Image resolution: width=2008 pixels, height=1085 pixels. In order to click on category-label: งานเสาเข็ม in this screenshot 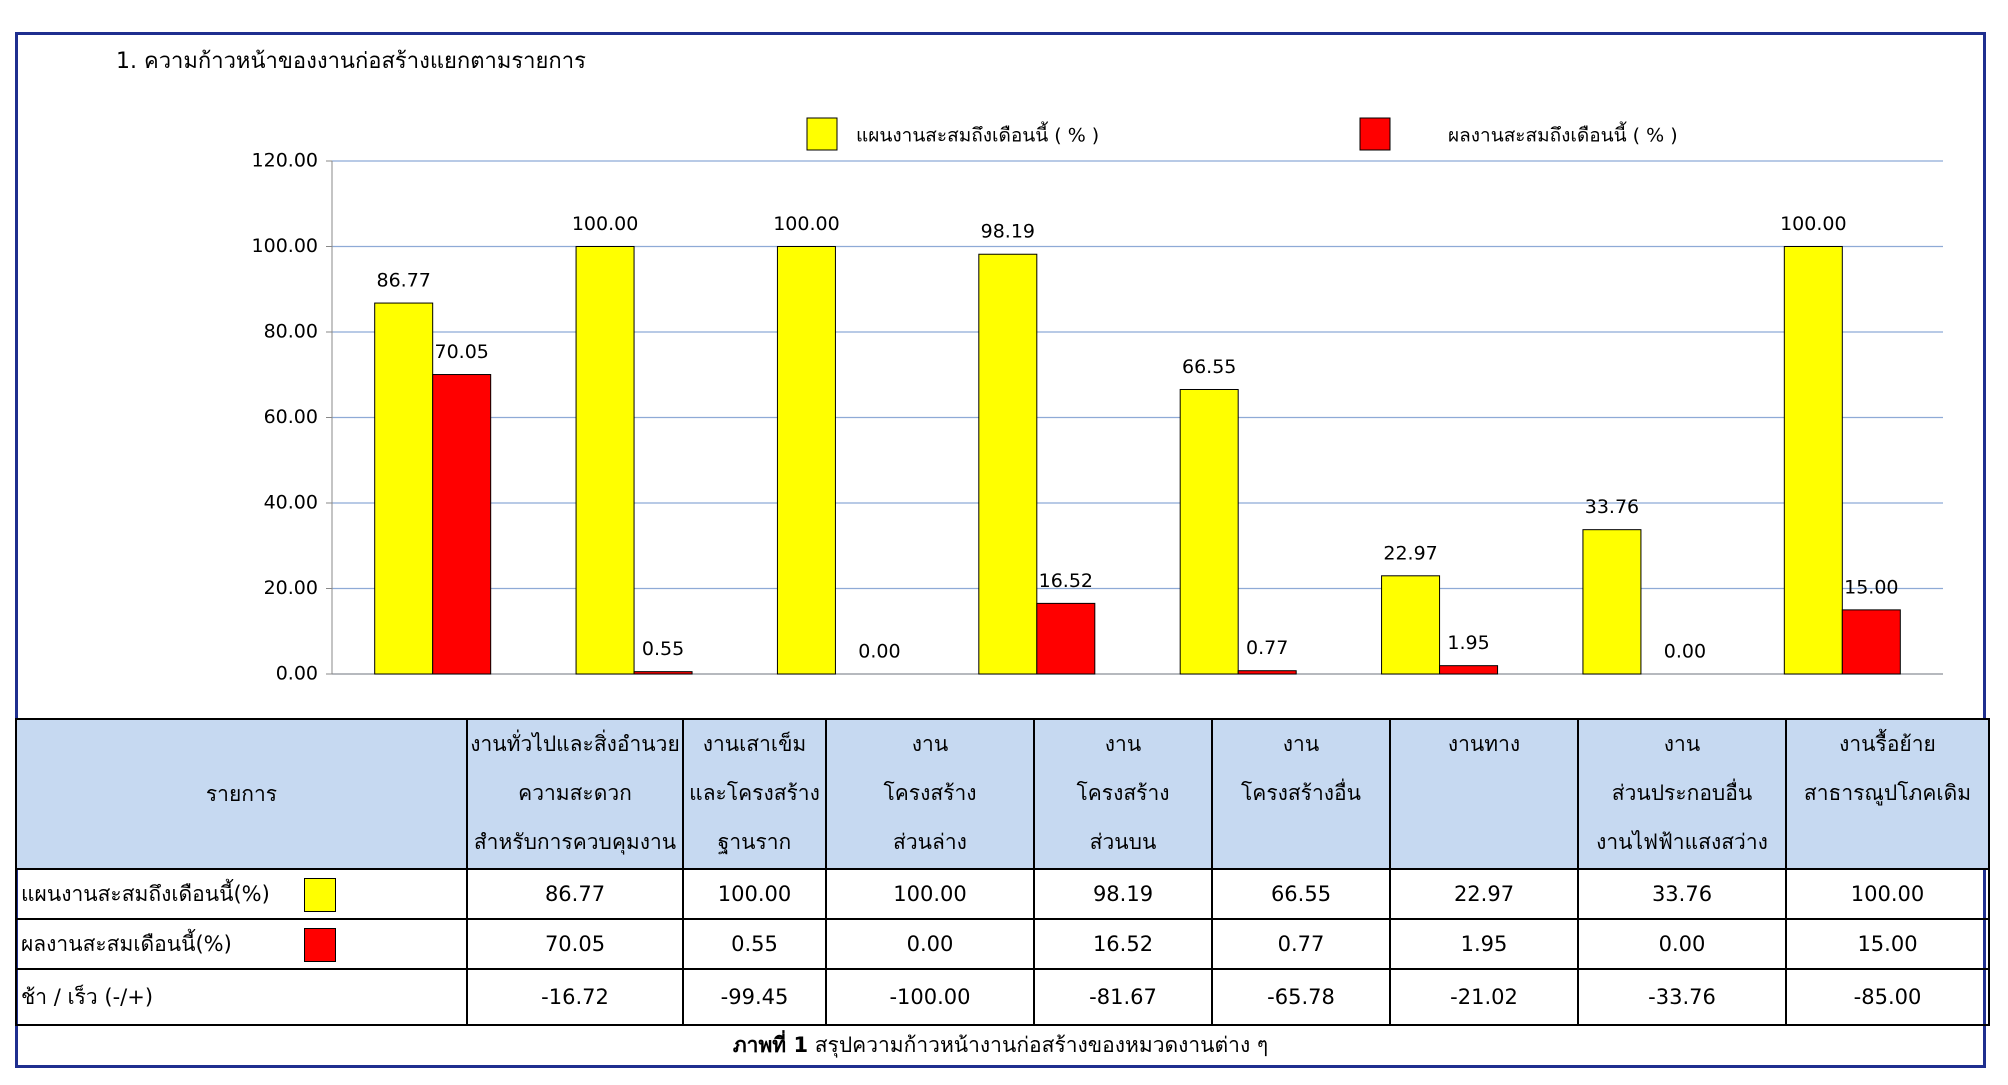, I will do `click(754, 744)`.